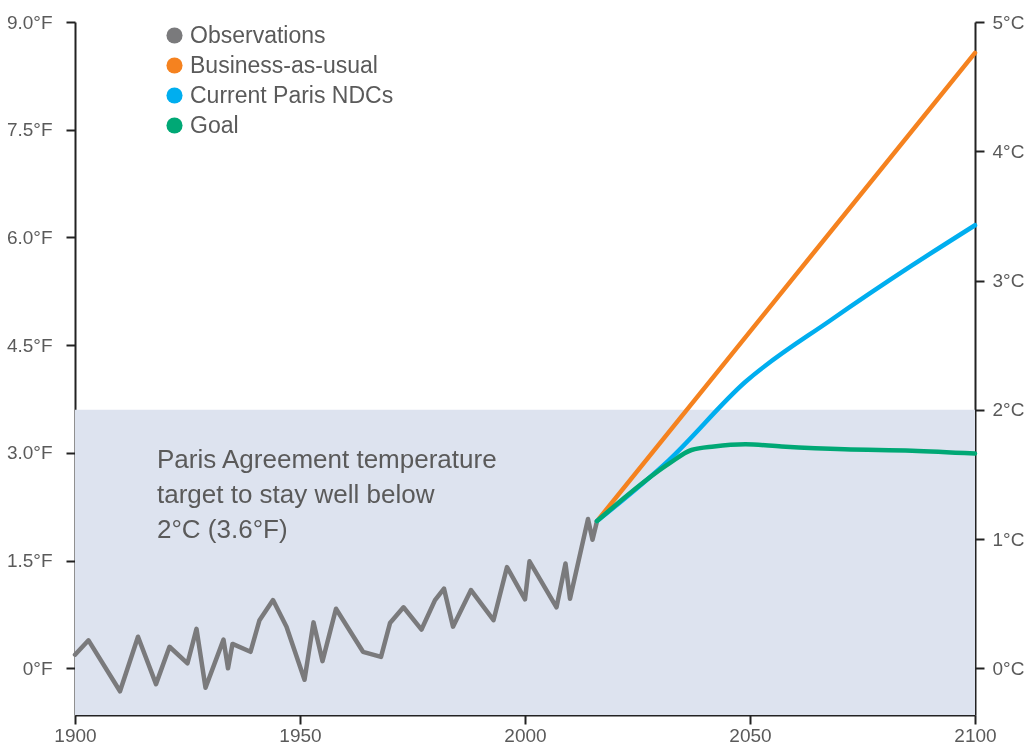 The image size is (1026, 751). I want to click on y-tick-label: 9.0°F, so click(29, 22).